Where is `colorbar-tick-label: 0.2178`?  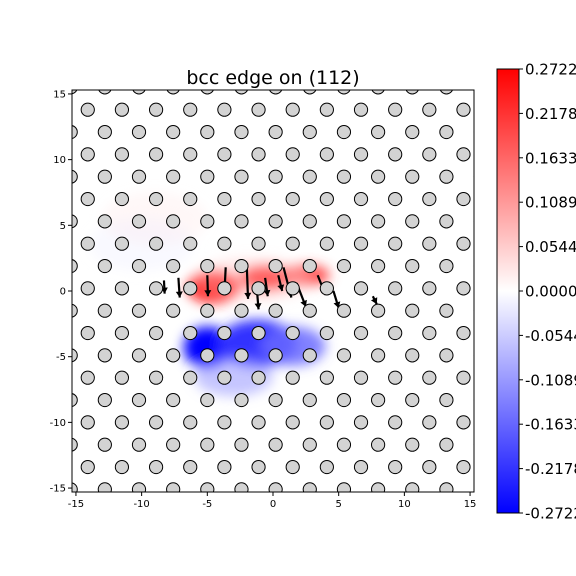 colorbar-tick-label: 0.2178 is located at coordinates (550, 114).